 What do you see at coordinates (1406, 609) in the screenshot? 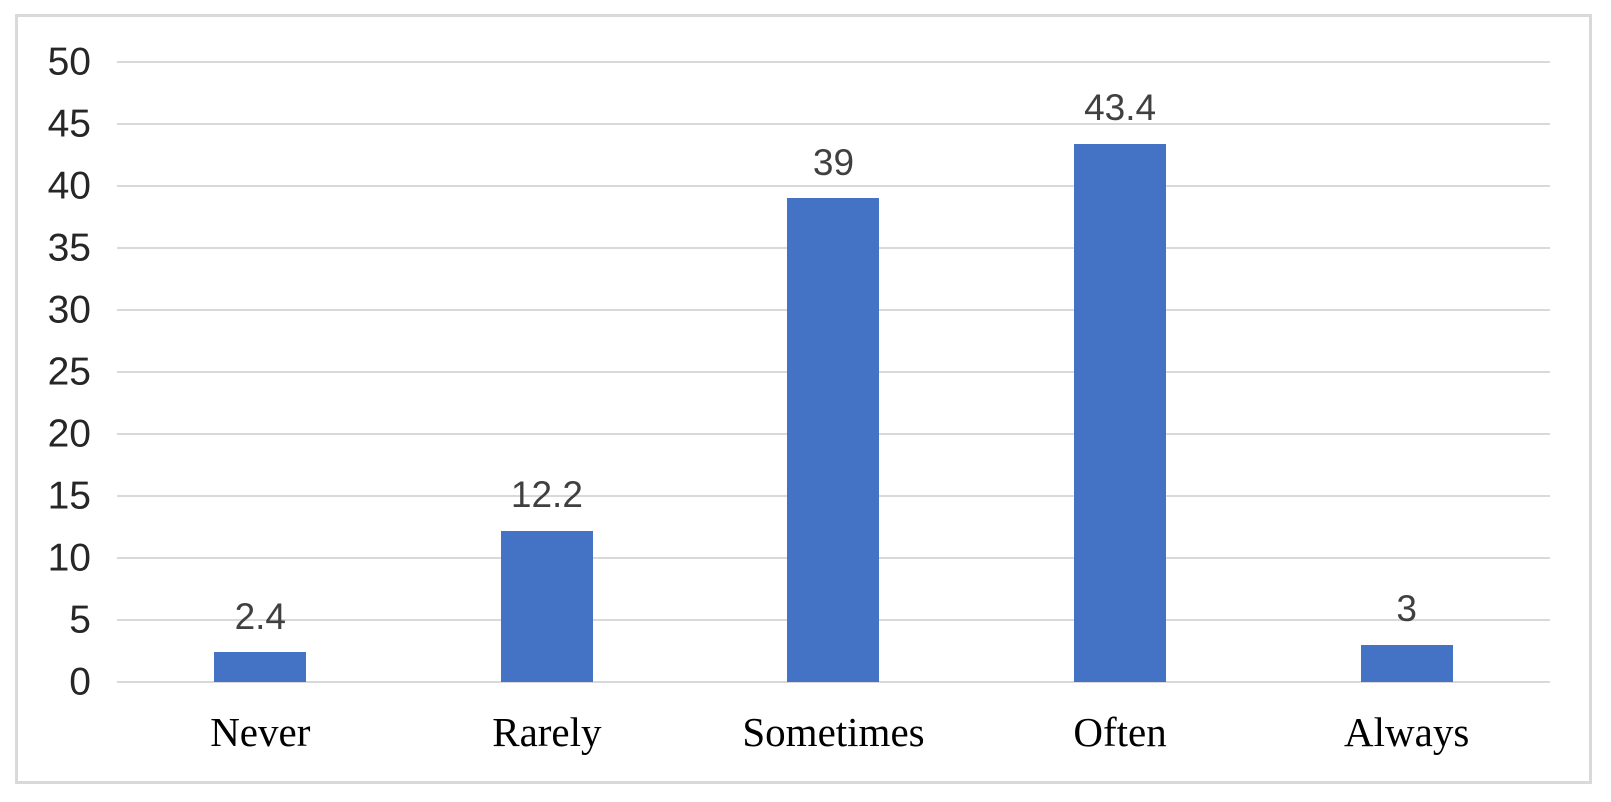
I see `bar-value-label: 3` at bounding box center [1406, 609].